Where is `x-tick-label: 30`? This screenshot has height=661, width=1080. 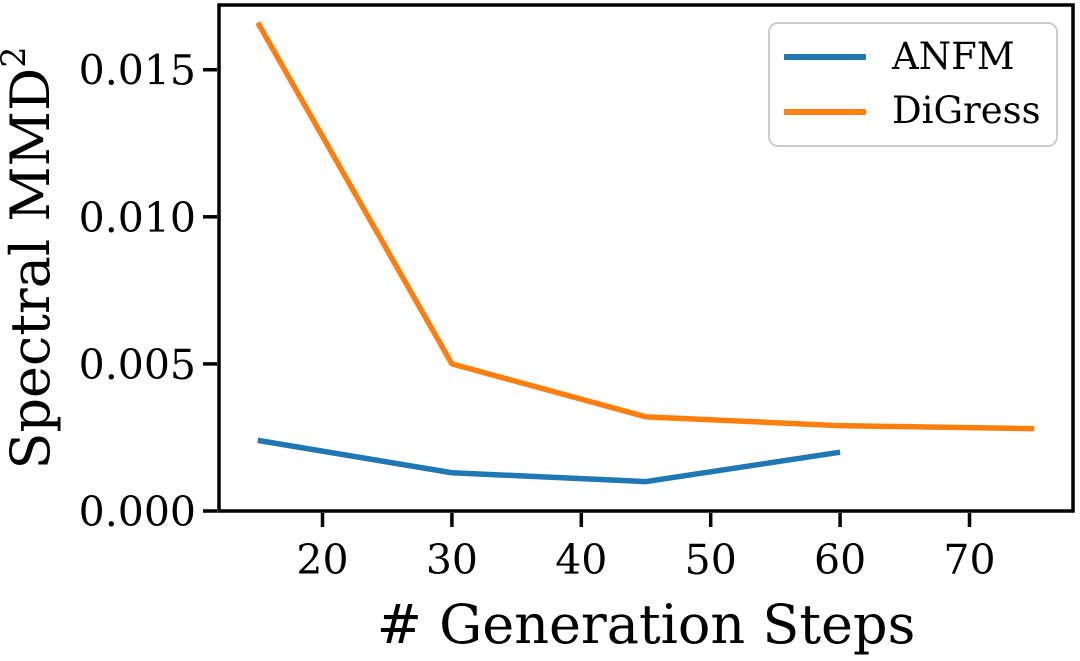 x-tick-label: 30 is located at coordinates (452, 560).